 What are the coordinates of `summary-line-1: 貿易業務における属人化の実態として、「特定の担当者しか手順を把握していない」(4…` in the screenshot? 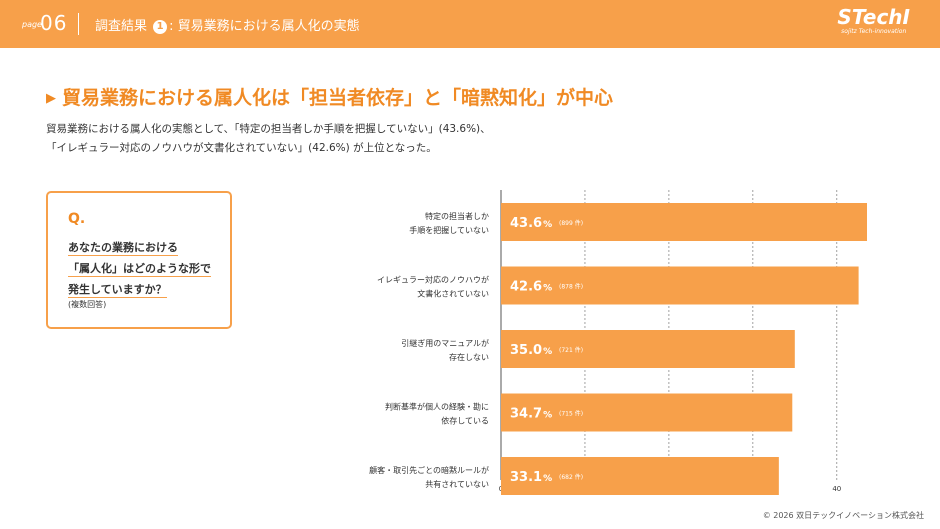 It's located at (268, 129).